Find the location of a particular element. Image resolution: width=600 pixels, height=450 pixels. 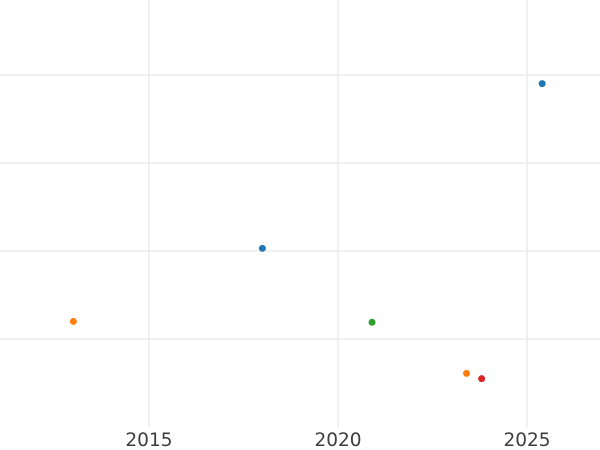

x-axis: 2015 2020 2025 is located at coordinates (337, 440).